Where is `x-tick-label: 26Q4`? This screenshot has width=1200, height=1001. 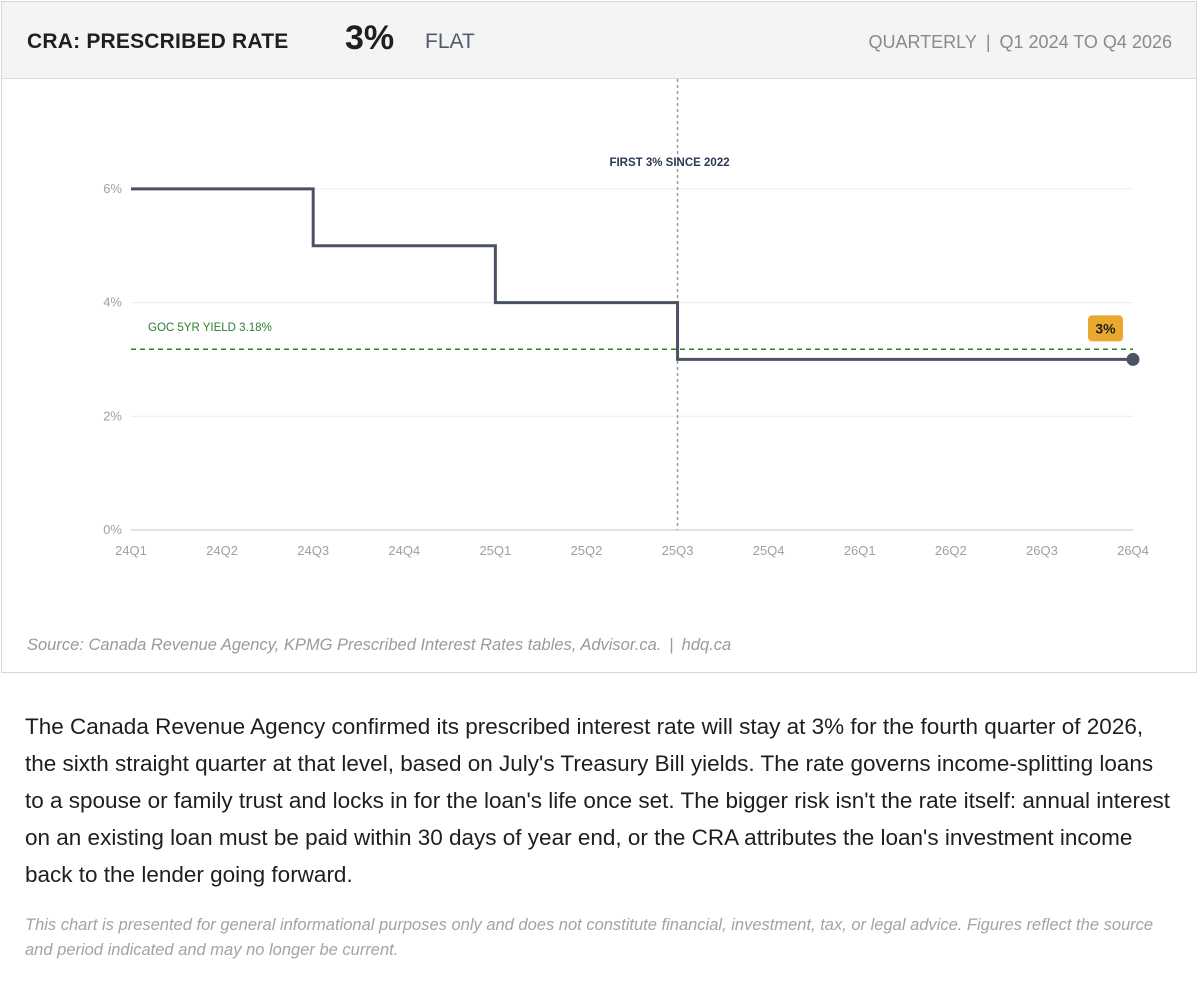
x-tick-label: 26Q4 is located at coordinates (1133, 550).